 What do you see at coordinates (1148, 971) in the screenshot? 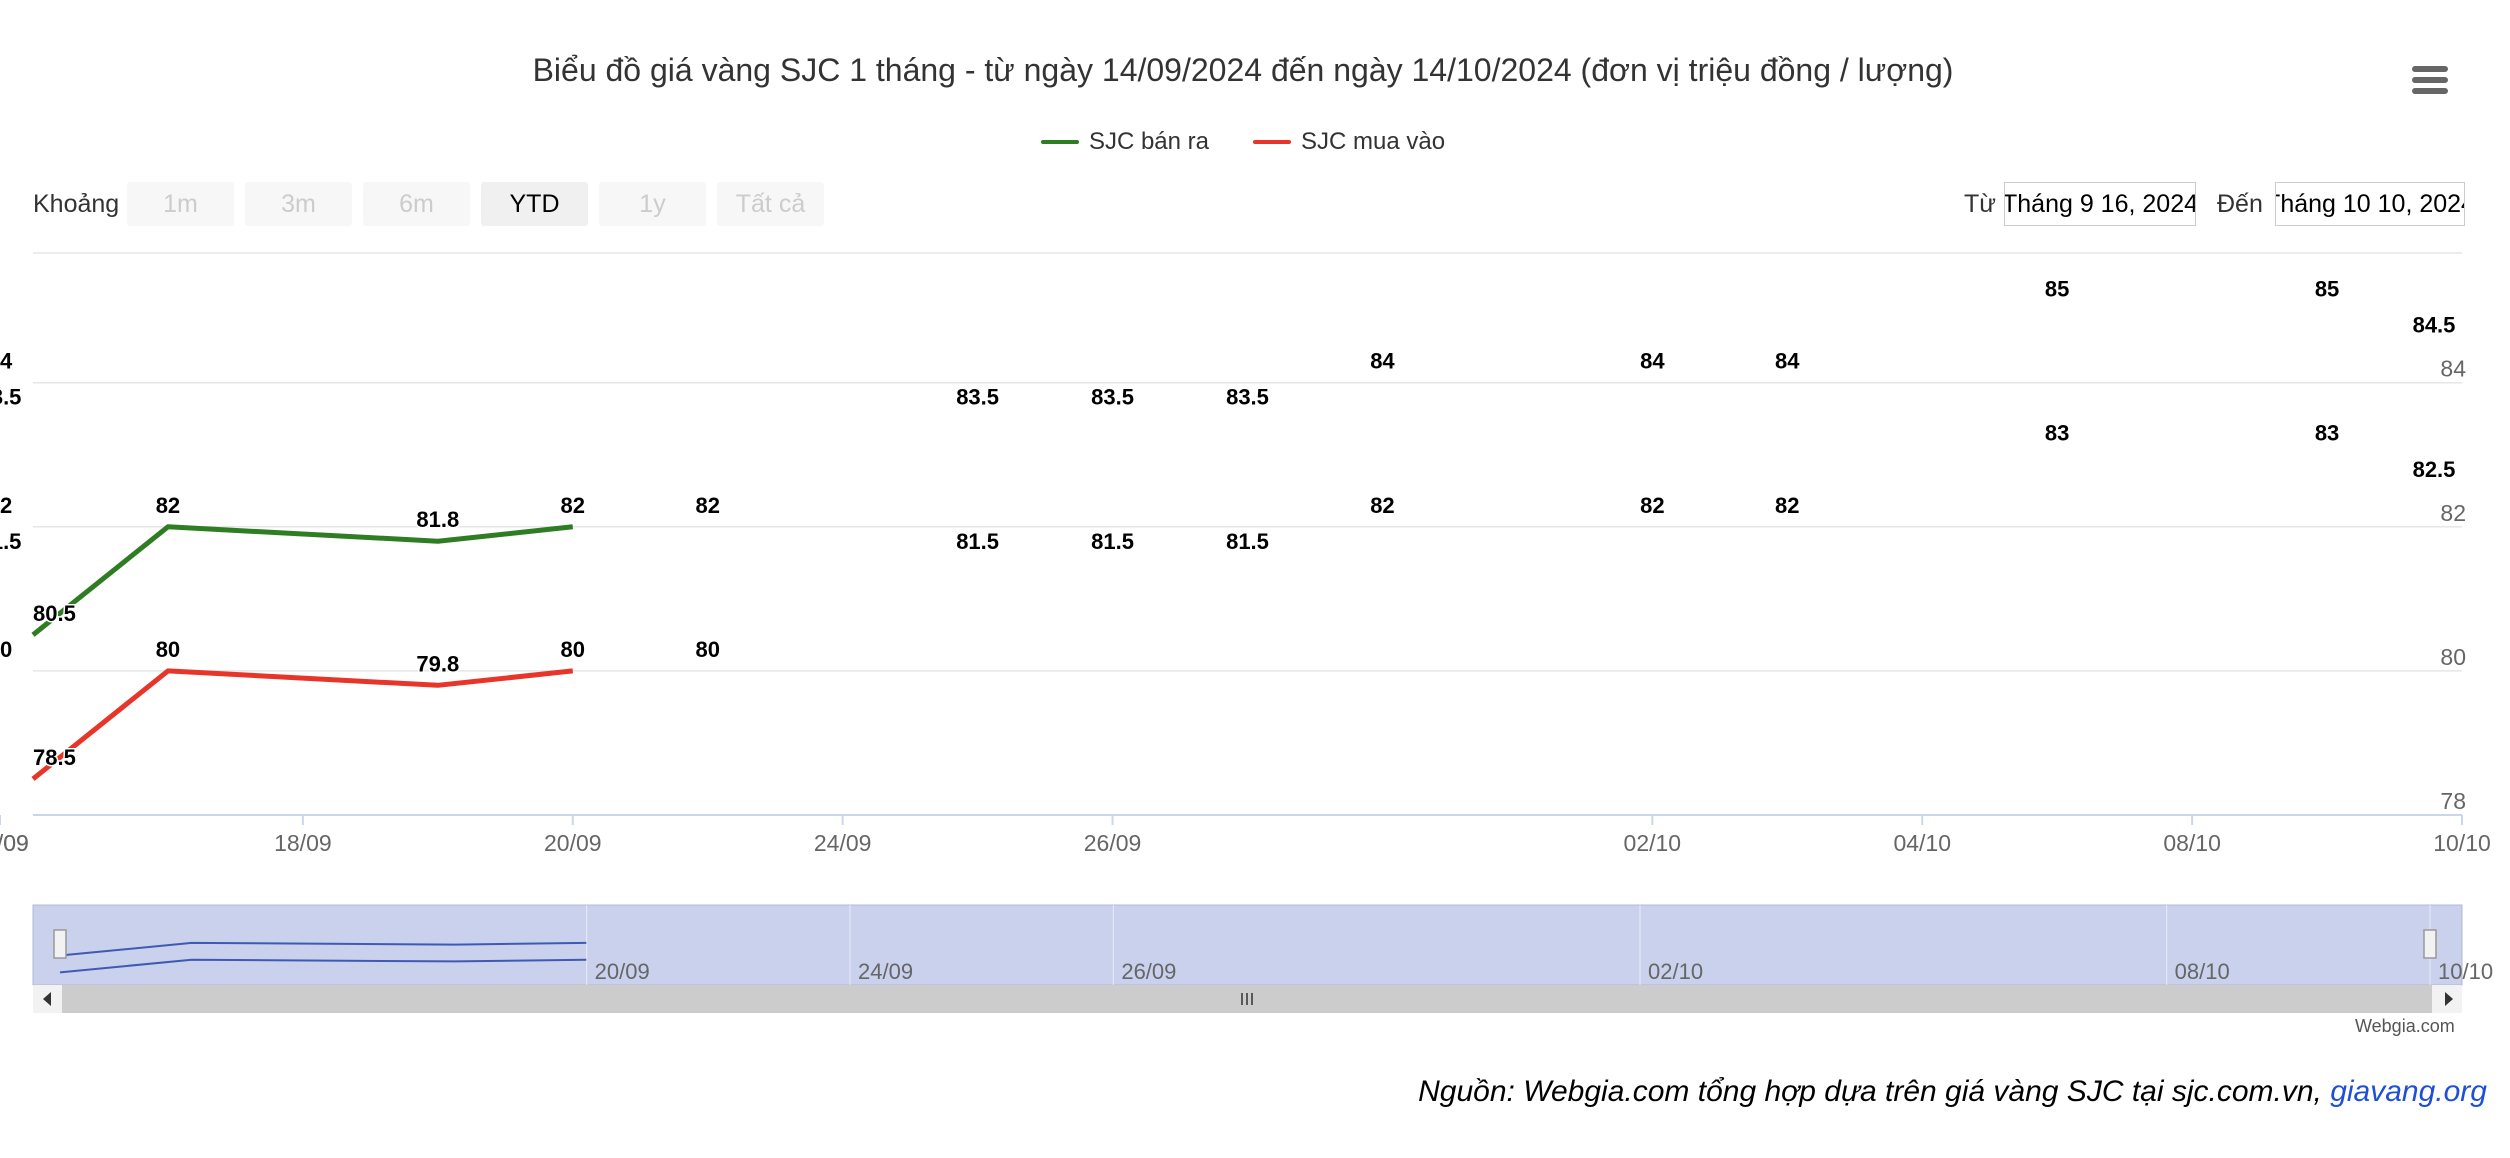
I see `navigator-label: 26/09` at bounding box center [1148, 971].